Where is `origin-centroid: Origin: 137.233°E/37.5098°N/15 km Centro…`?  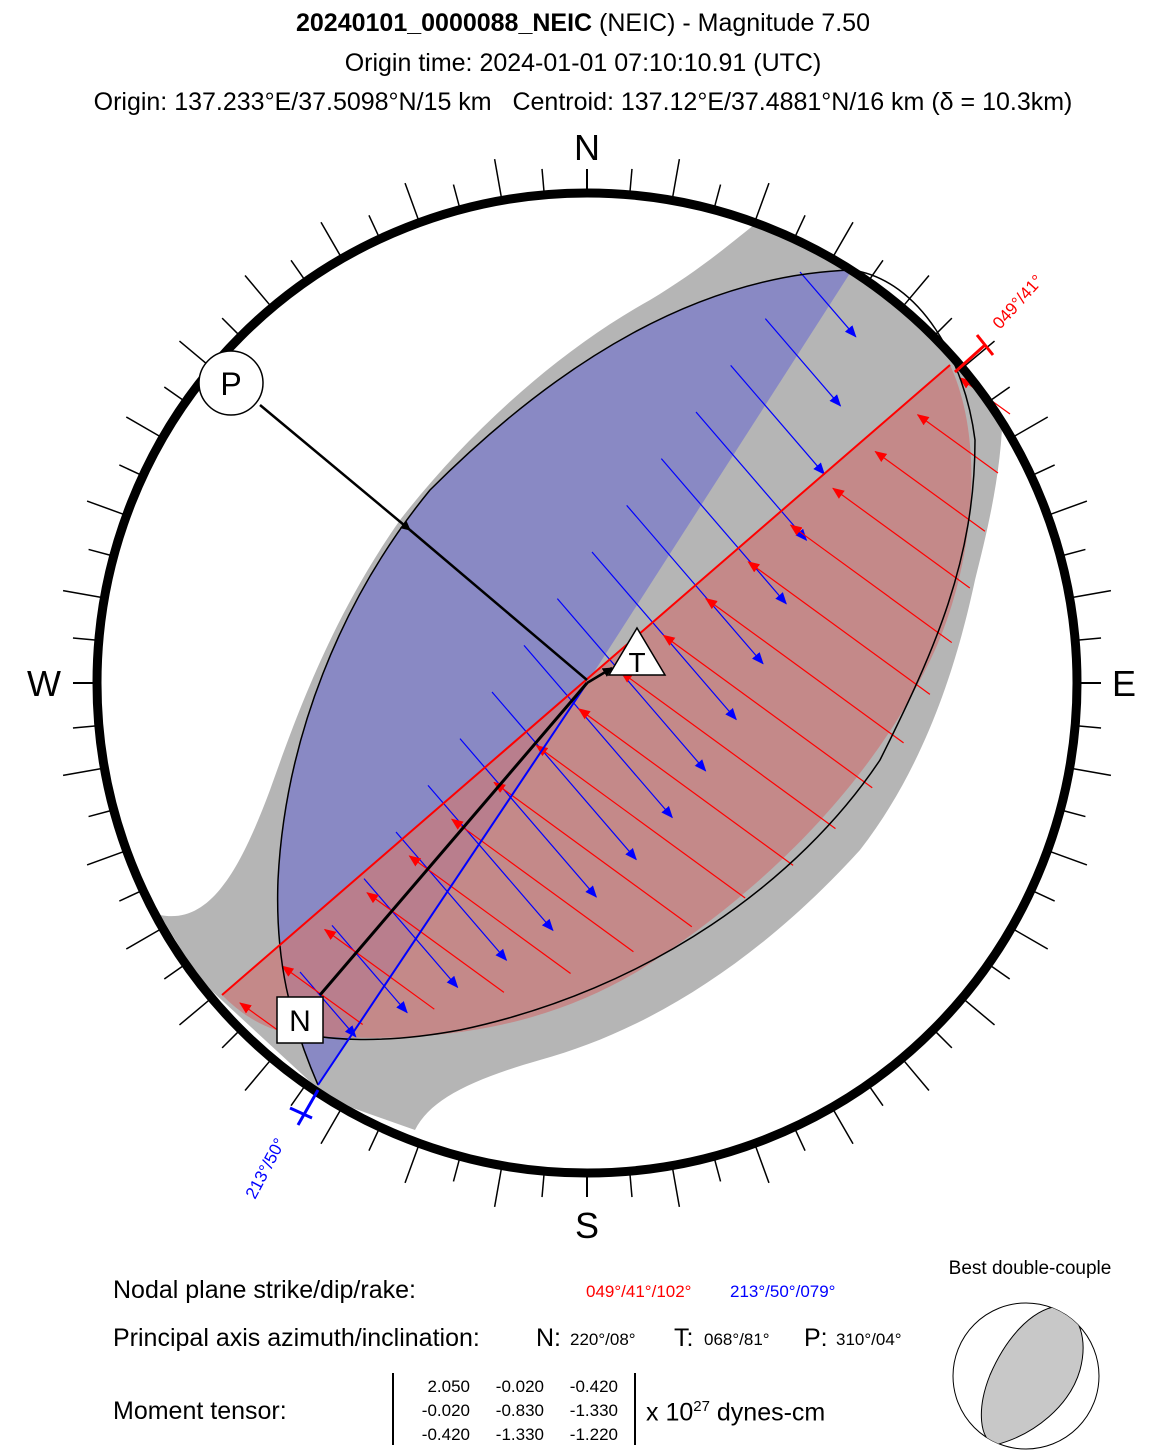 origin-centroid: Origin: 137.233°E/37.5098°N/15 km Centro… is located at coordinates (583, 102).